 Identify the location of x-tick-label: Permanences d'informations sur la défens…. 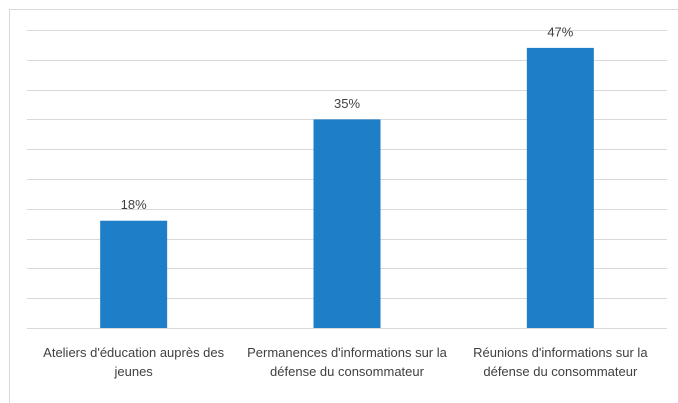
(347, 362).